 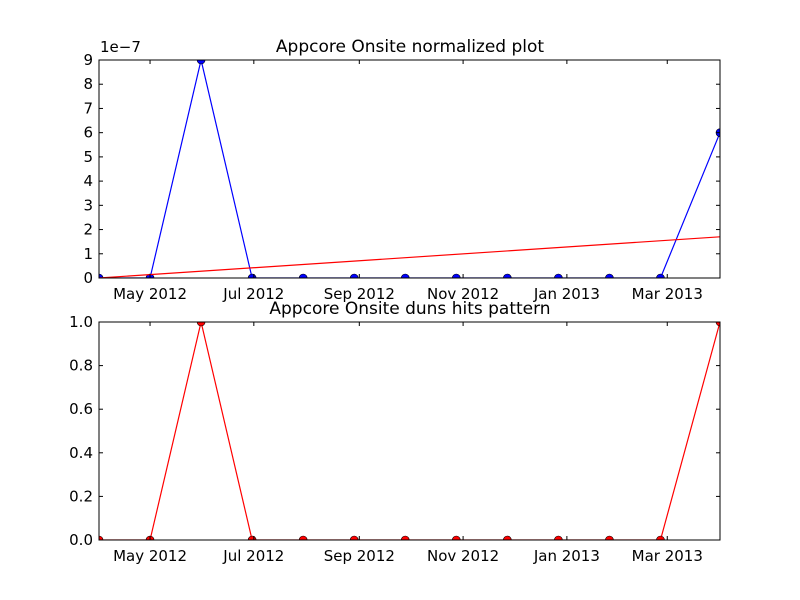 What do you see at coordinates (120, 47) in the screenshot?
I see `y-offset-label: 1e−7` at bounding box center [120, 47].